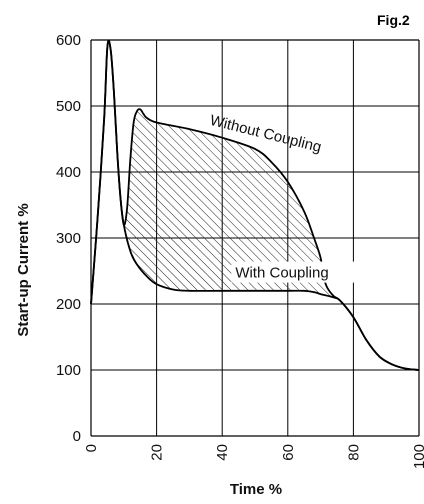 The height and width of the screenshot is (504, 424). I want to click on y-axis-title: Start-up Current %, so click(23, 269).